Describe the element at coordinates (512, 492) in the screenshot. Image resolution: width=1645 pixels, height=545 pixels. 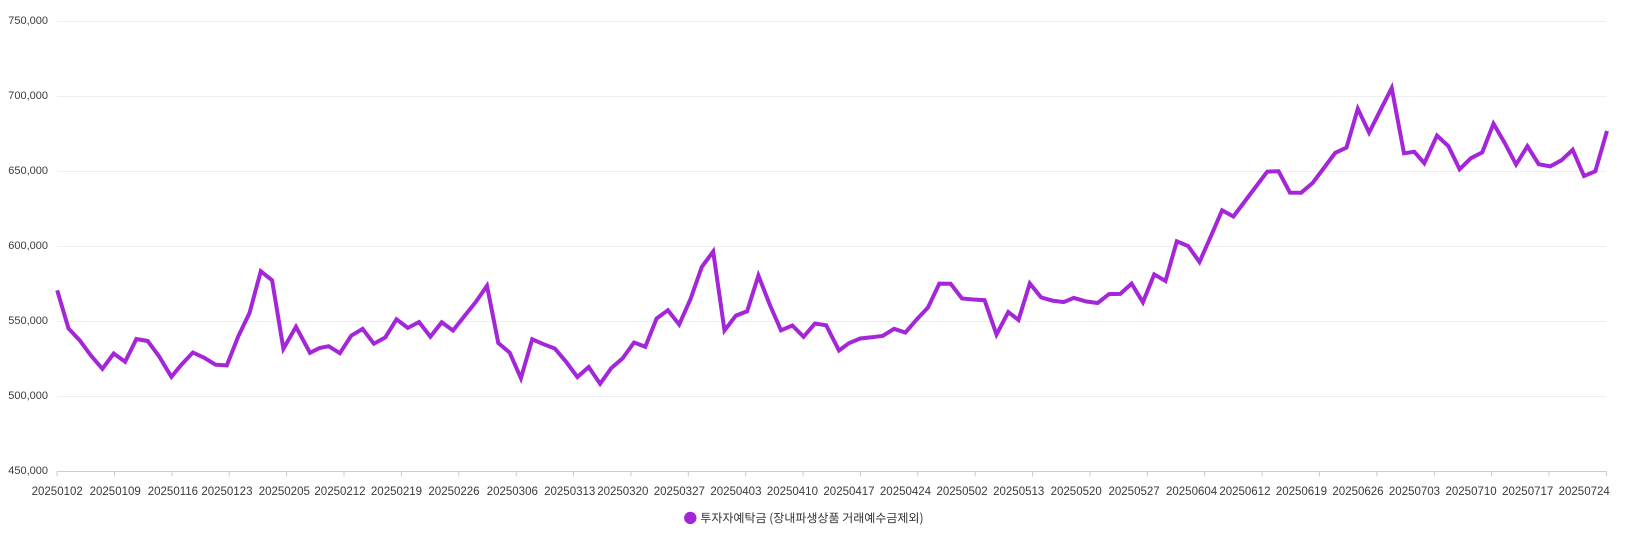
I see `svg-text: 20250306` at that location.